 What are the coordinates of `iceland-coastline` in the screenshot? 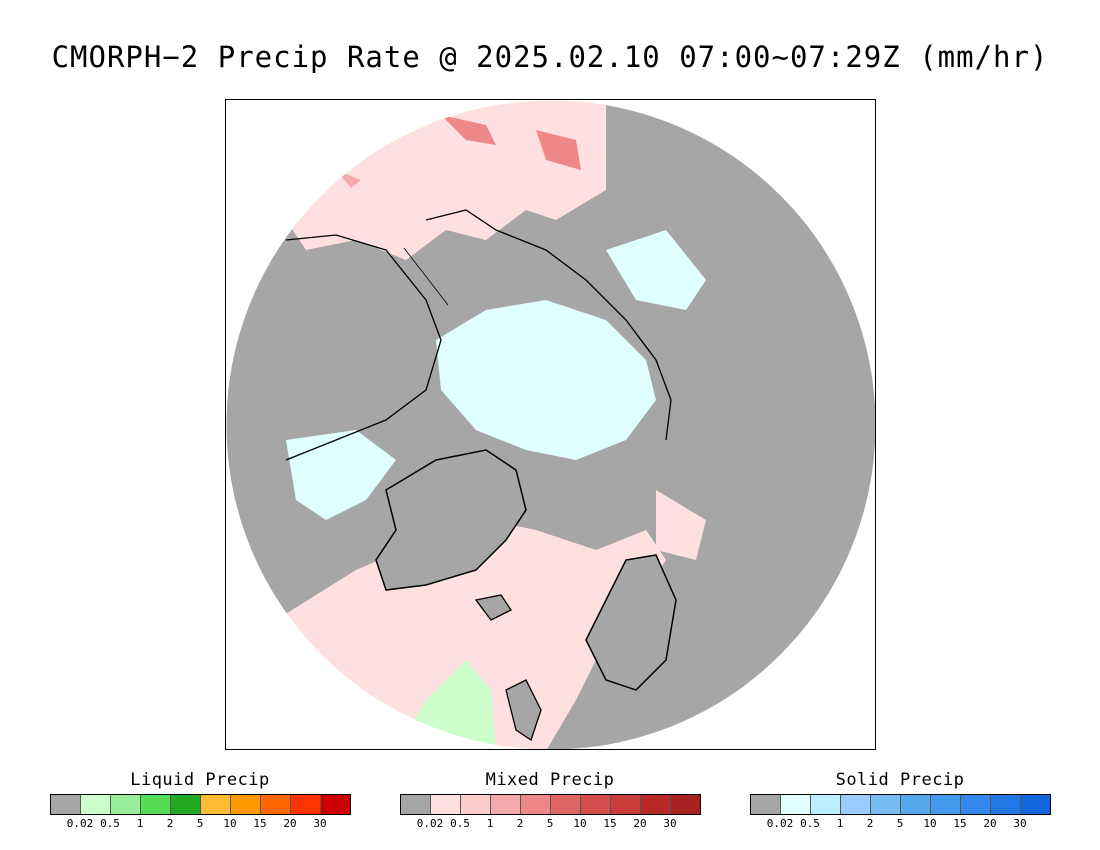 It's located at (493, 607).